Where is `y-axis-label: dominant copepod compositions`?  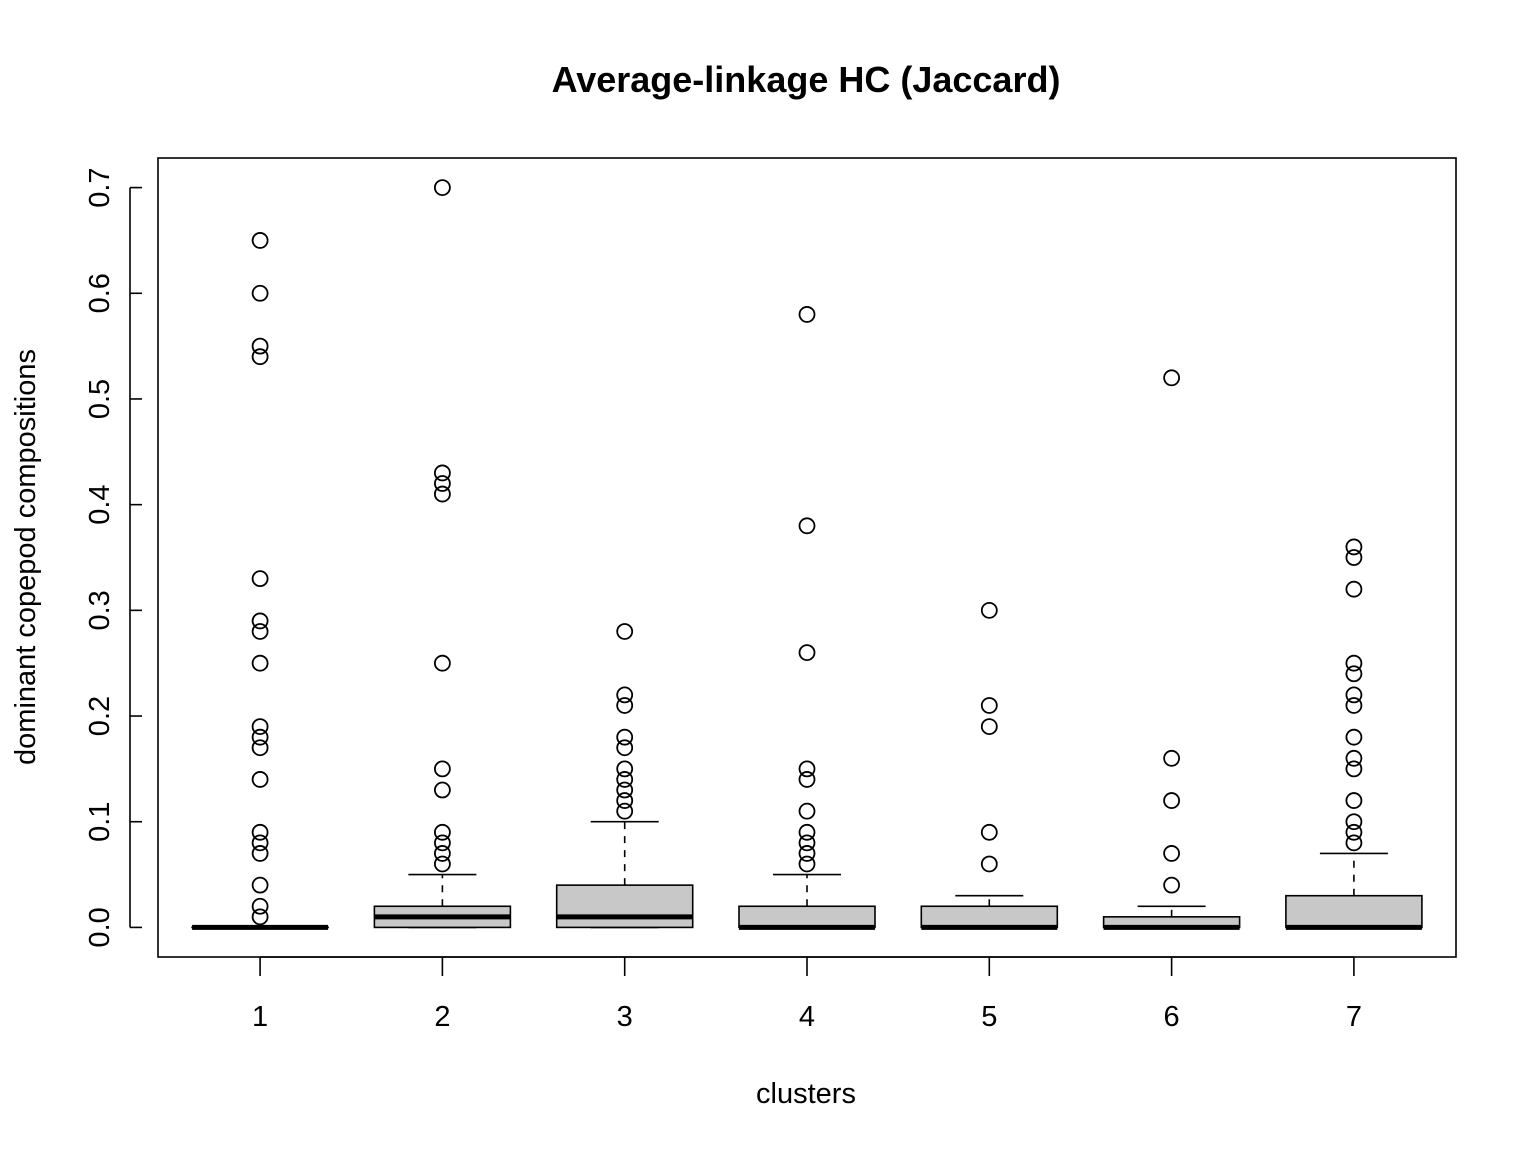
y-axis-label: dominant copepod compositions is located at coordinates (26, 557).